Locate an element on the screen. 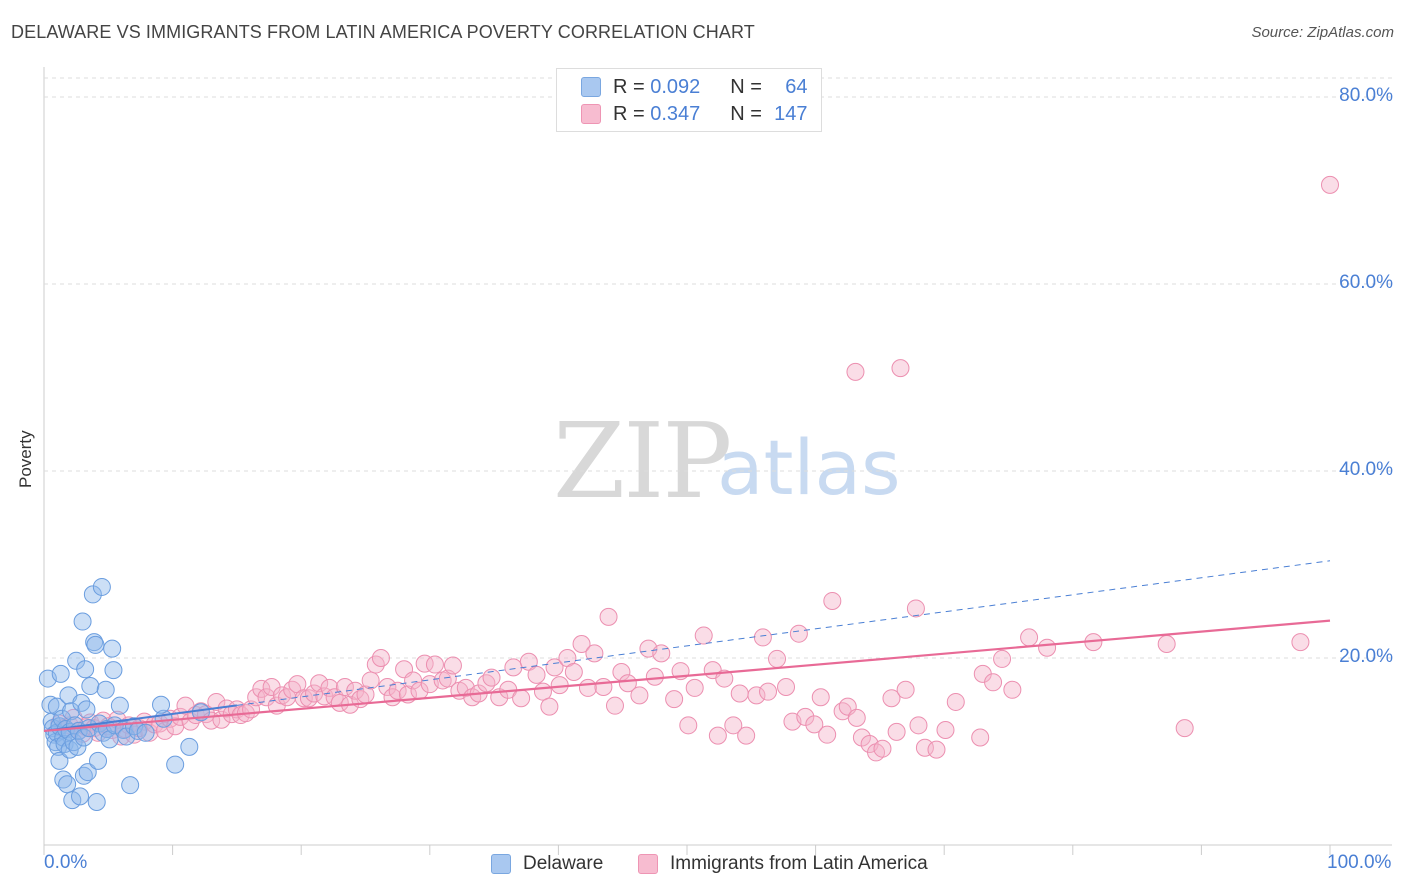 The height and width of the screenshot is (892, 1406). x-tick-label-max: 100.0% is located at coordinates (1359, 862).